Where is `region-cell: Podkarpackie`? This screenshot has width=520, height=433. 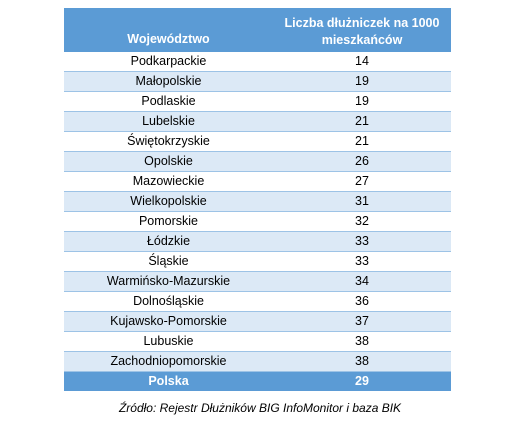 region-cell: Podkarpackie is located at coordinates (168, 62).